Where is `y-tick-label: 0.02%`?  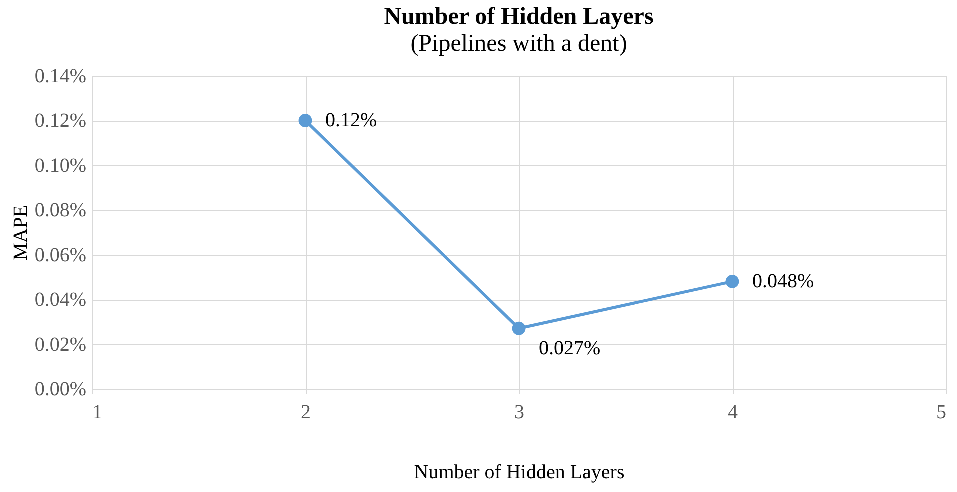
y-tick-label: 0.02% is located at coordinates (60, 345).